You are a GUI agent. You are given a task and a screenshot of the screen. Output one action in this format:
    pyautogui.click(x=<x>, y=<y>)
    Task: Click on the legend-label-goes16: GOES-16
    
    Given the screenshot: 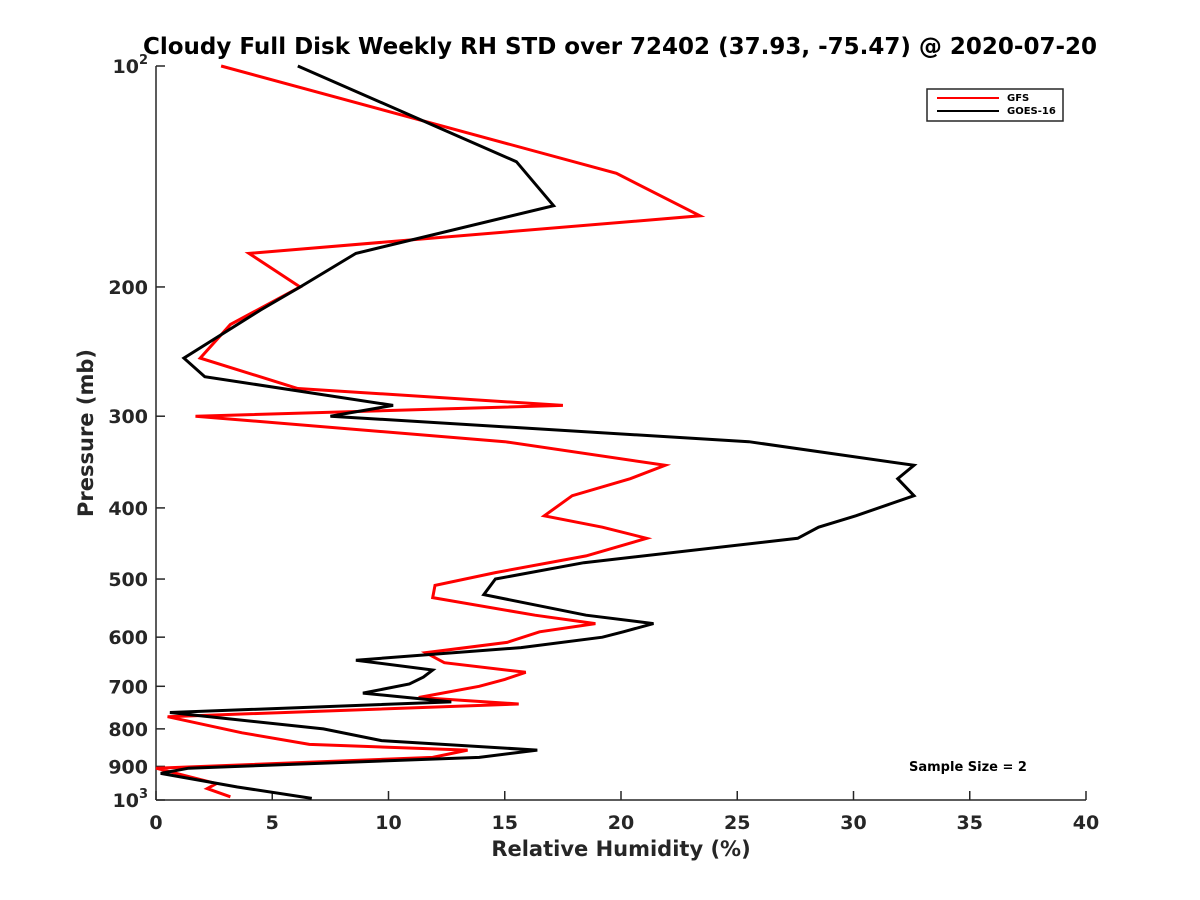 What is the action you would take?
    pyautogui.click(x=1031, y=111)
    